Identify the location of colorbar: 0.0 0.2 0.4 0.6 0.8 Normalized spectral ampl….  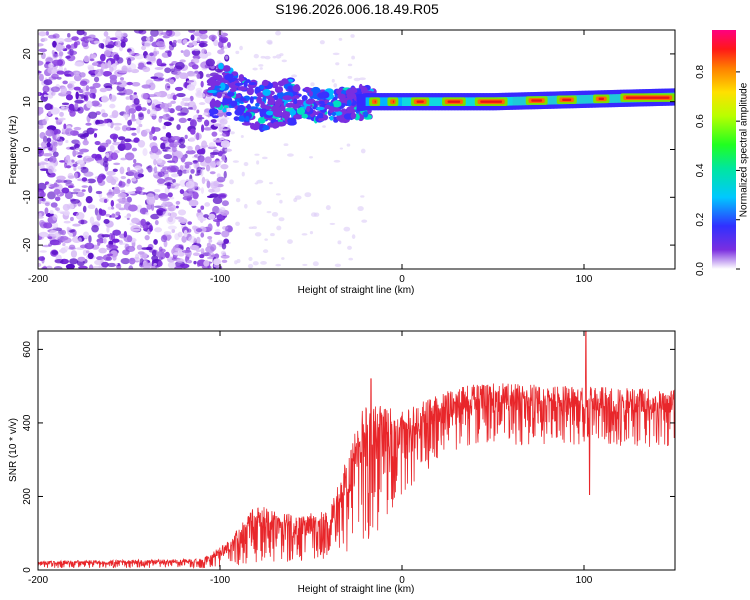
(722, 153).